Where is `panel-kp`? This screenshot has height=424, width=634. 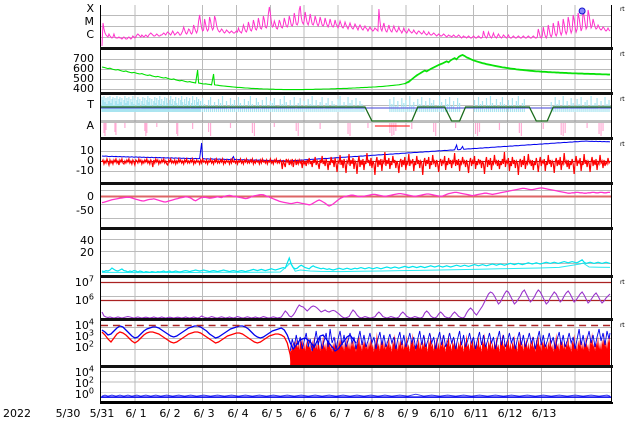
panel-kp is located at coordinates (356, 252).